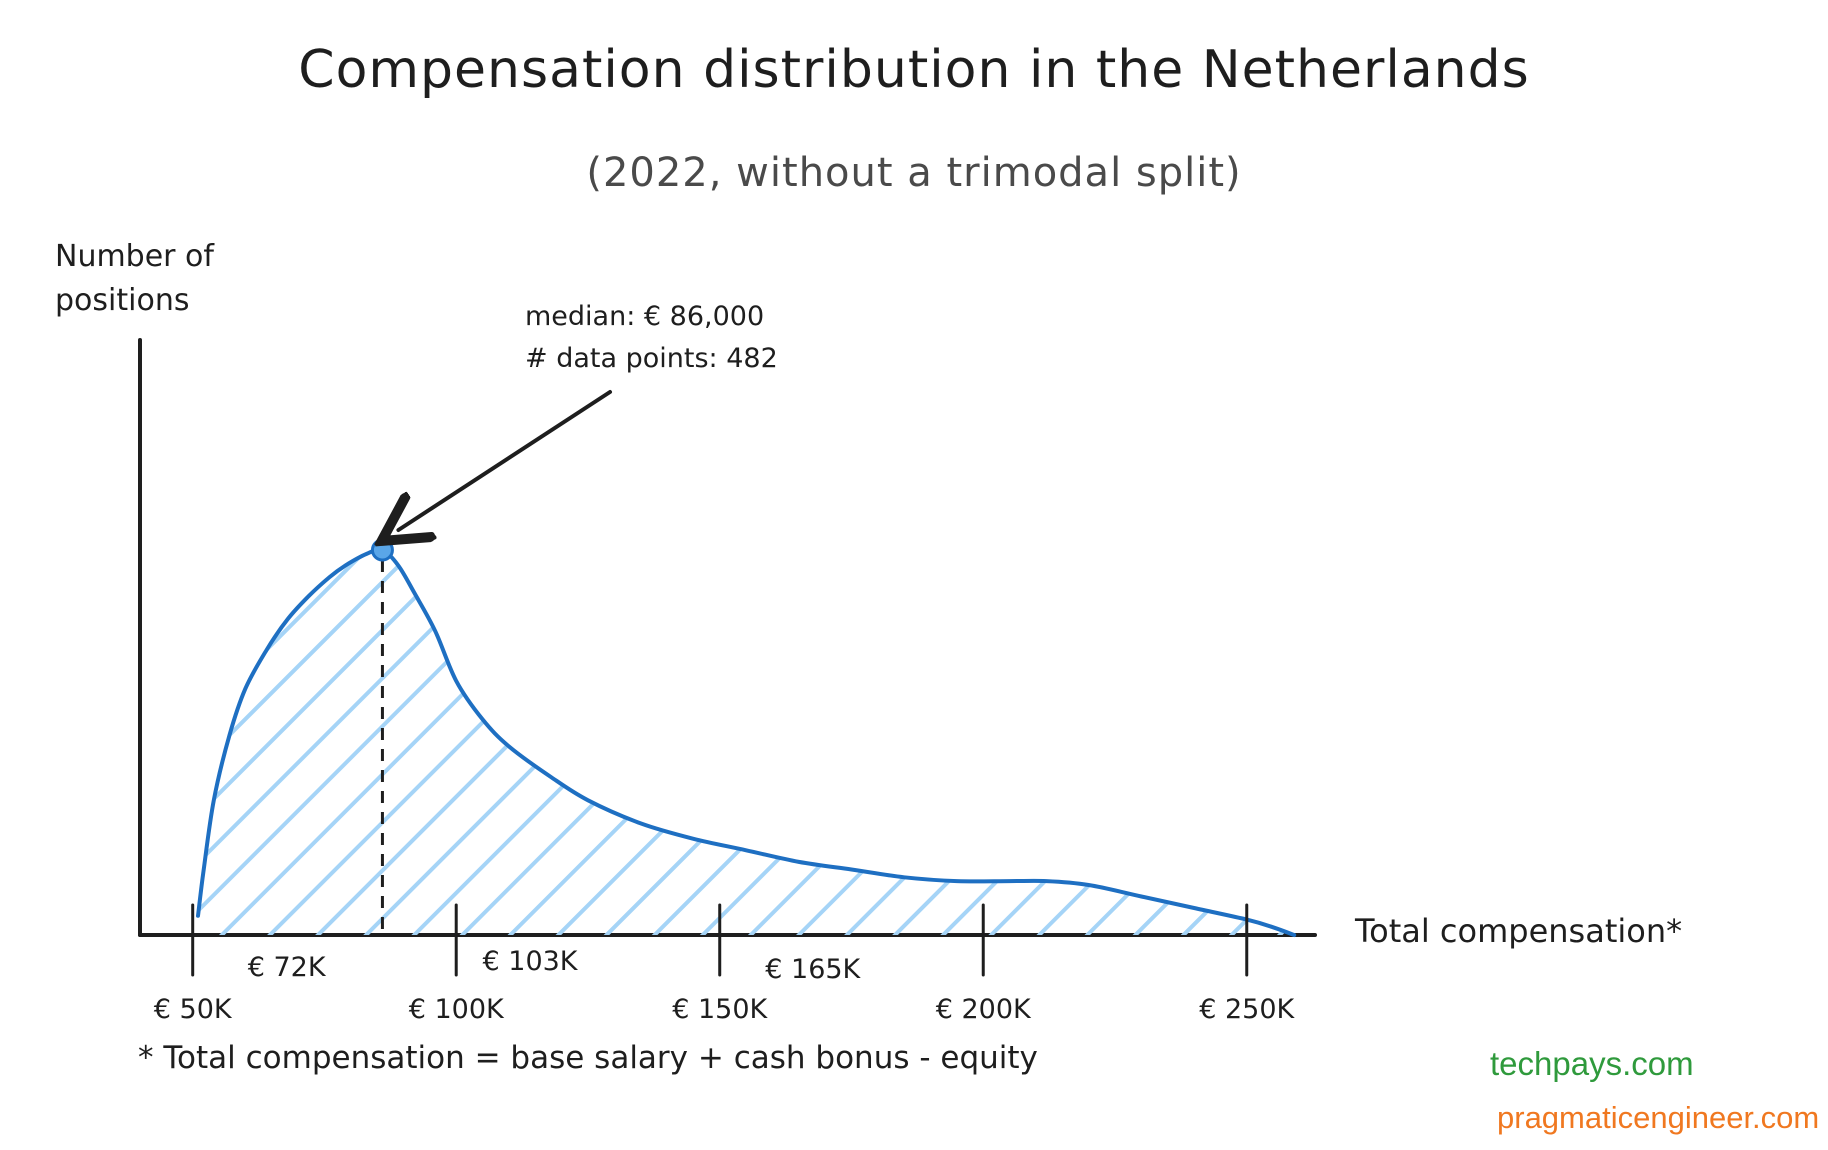 The image size is (1828, 1150). Describe the element at coordinates (984, 1009) in the screenshot. I see `major-tick-label-3: € 200K` at that location.